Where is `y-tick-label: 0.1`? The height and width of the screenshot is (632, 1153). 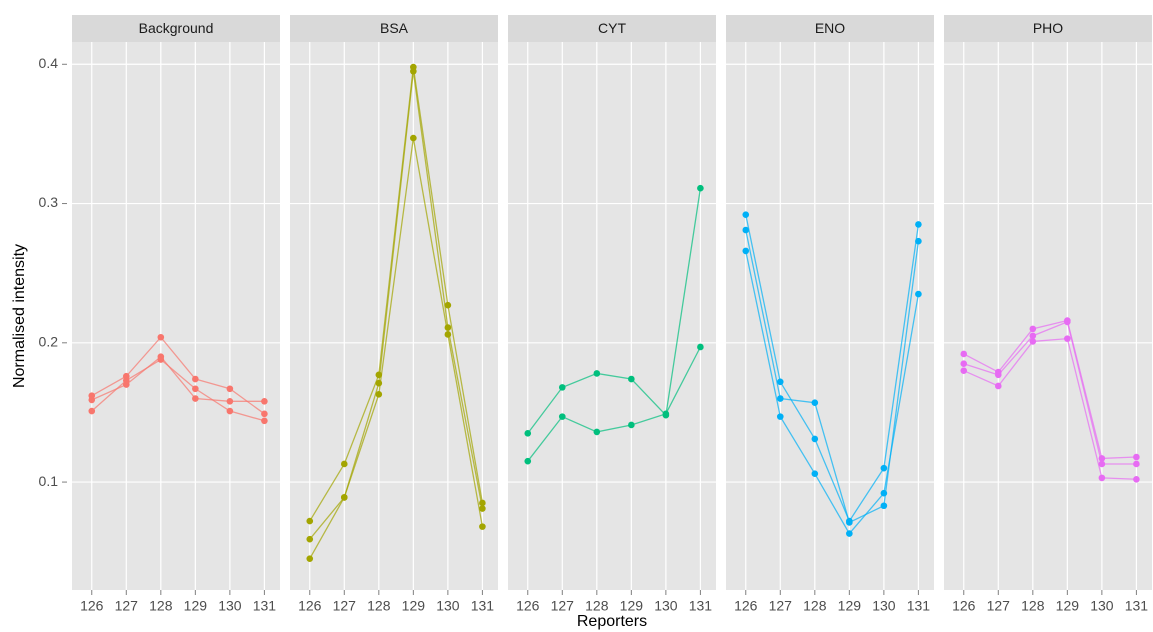 y-tick-label: 0.1 is located at coordinates (49, 481).